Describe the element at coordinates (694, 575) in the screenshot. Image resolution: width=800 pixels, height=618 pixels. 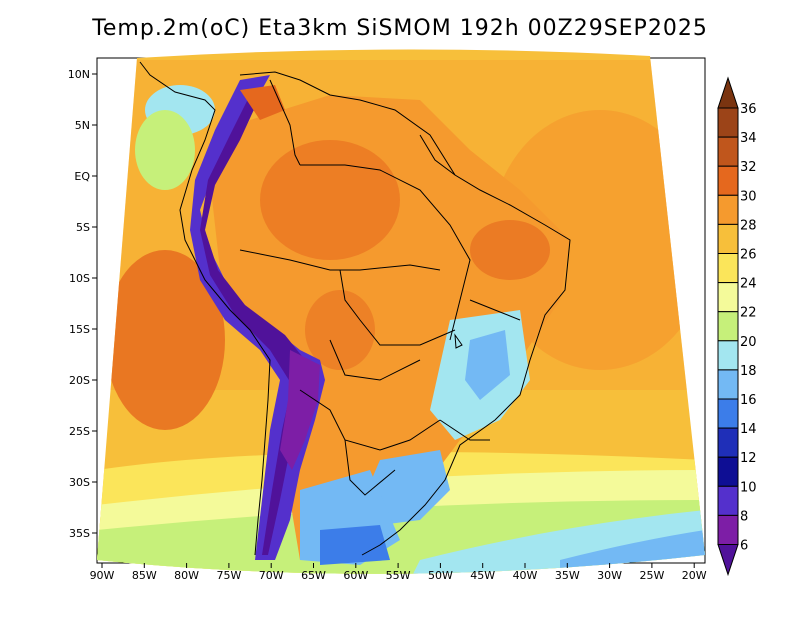
I see `lon-label: 20W` at that location.